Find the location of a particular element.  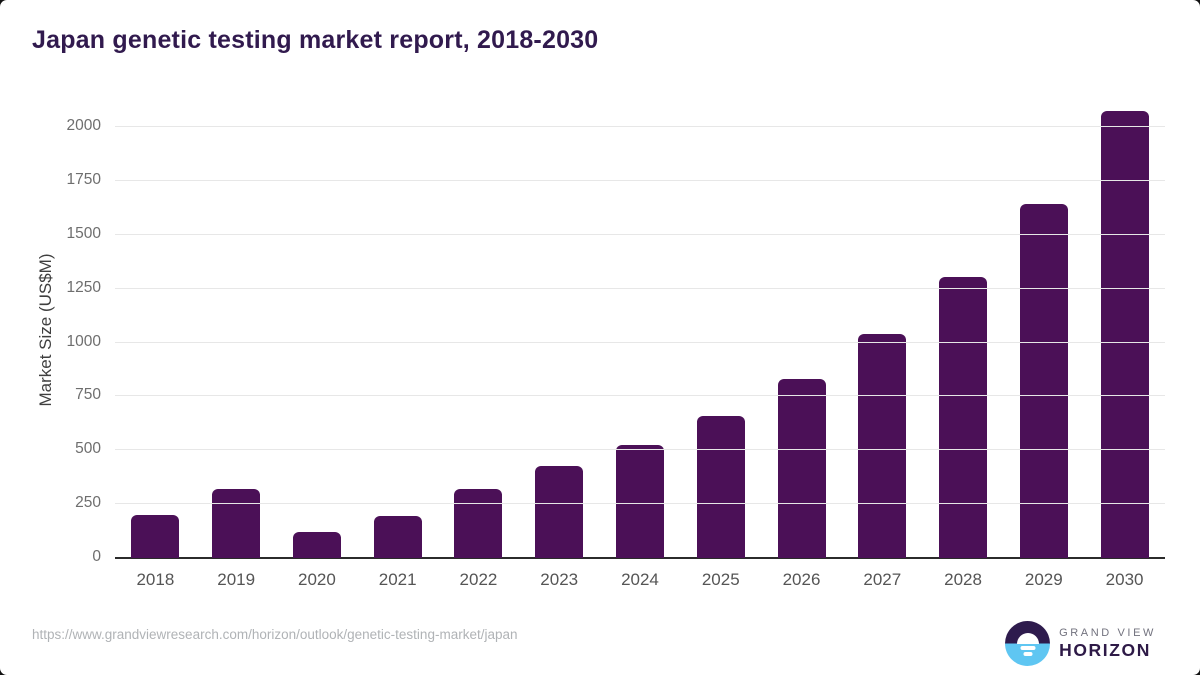

x-tick-label-2022: 2022 is located at coordinates (478, 579).